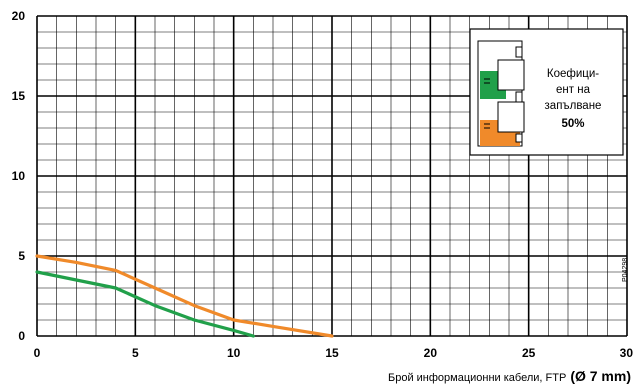  Describe the element at coordinates (477, 378) in the screenshot. I see `x-axis-label-text: Брой информационни кабели, FTP` at that location.